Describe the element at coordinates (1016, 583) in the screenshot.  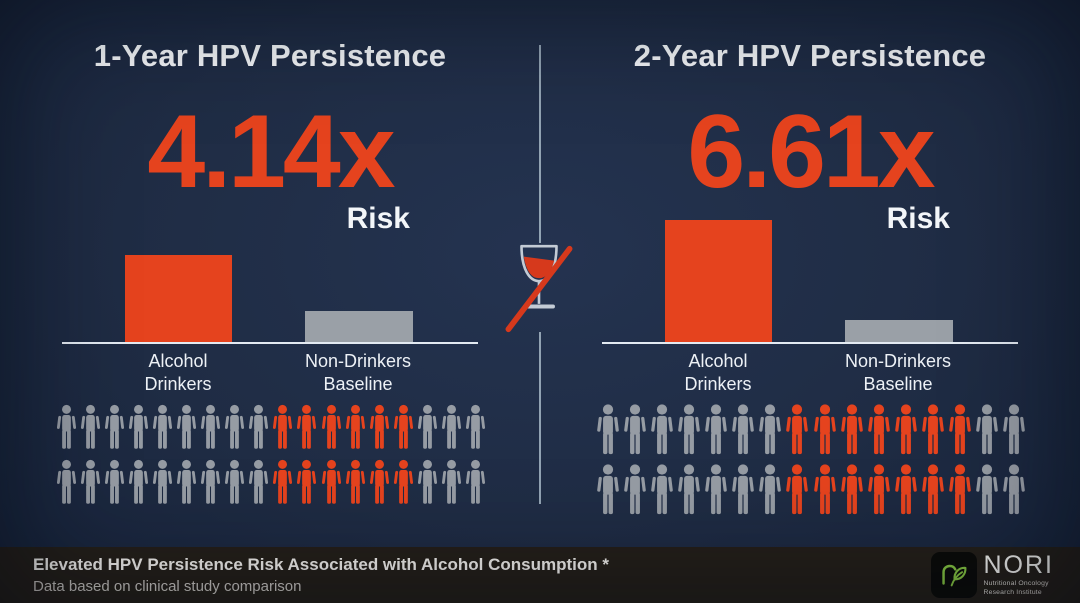
I see `nori-subtext-line: Nutritional Oncology` at that location.